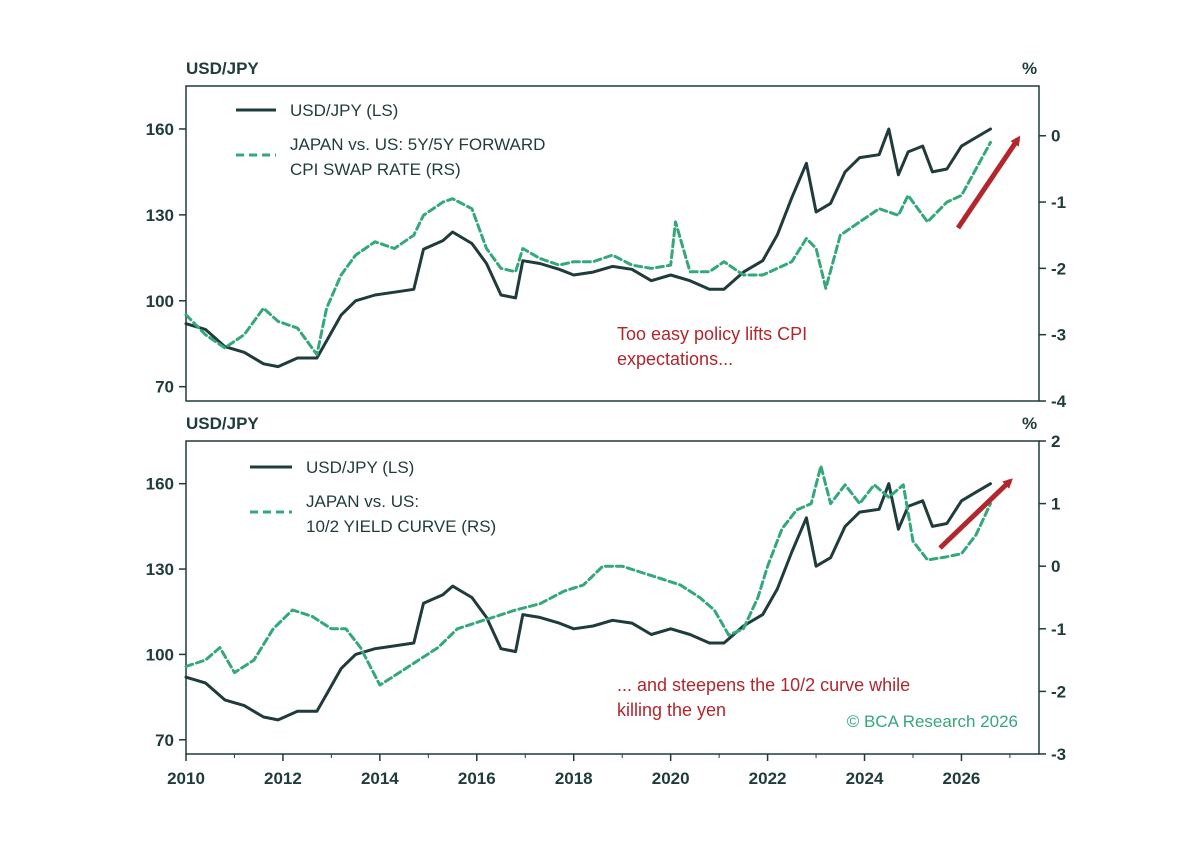  I want to click on right-tick-label: 1, so click(1055, 504).